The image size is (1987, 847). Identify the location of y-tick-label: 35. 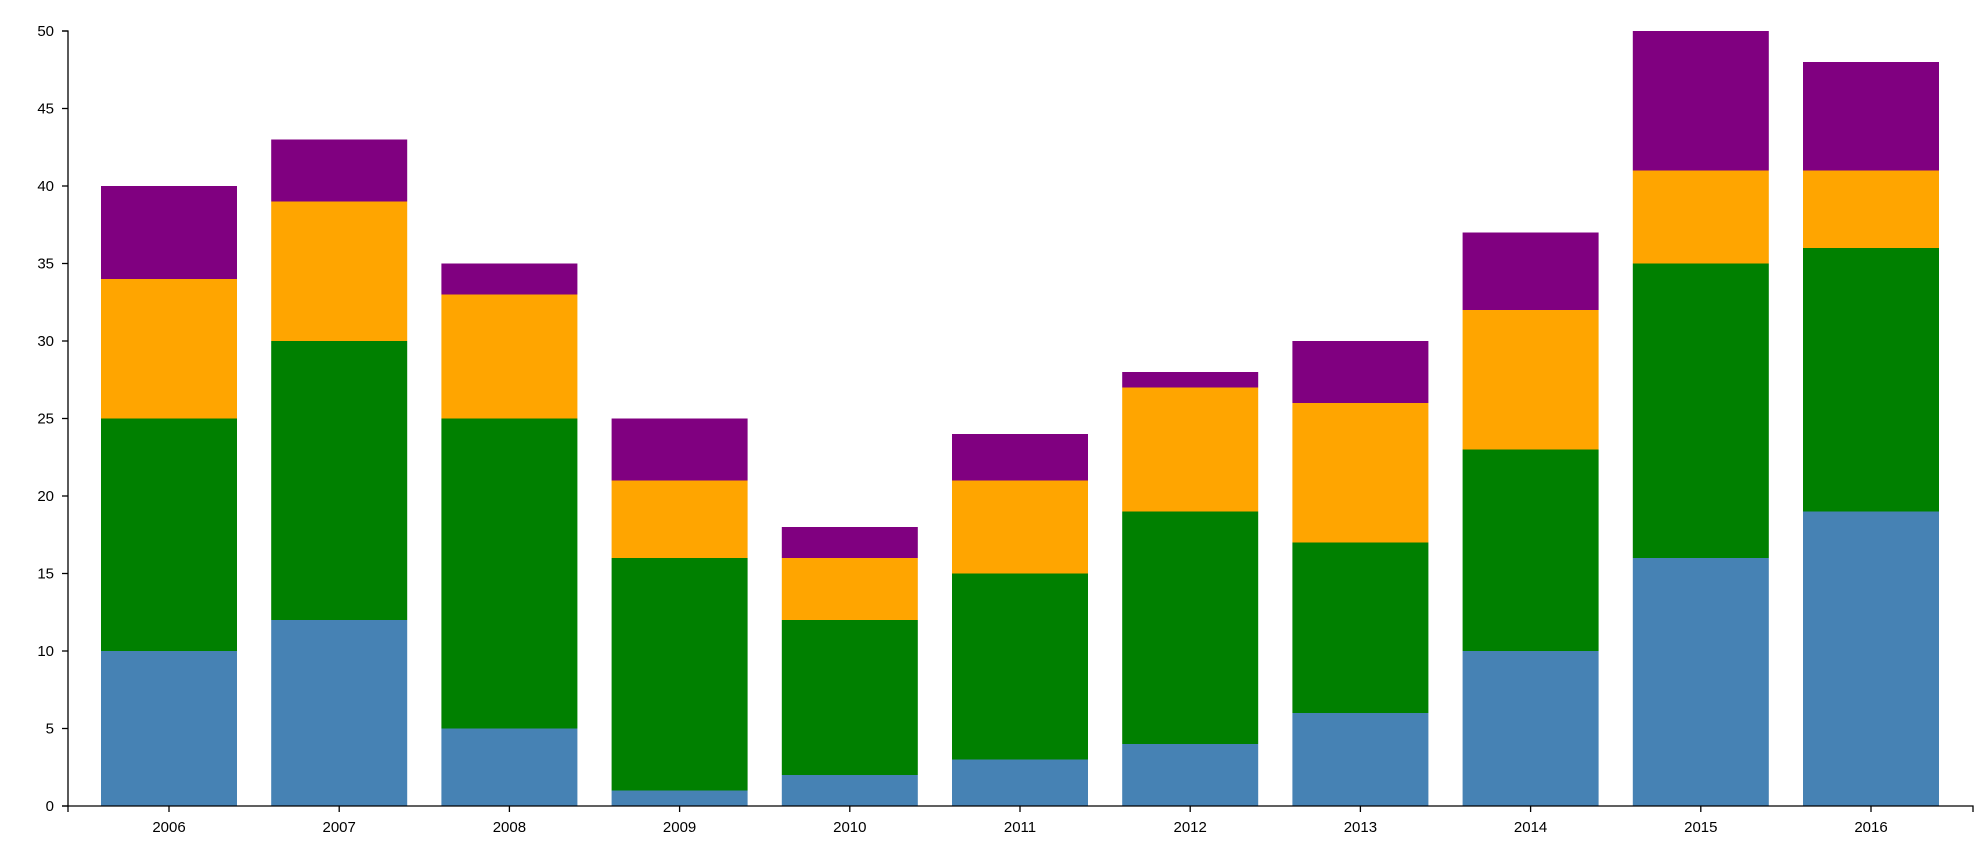
(45, 264).